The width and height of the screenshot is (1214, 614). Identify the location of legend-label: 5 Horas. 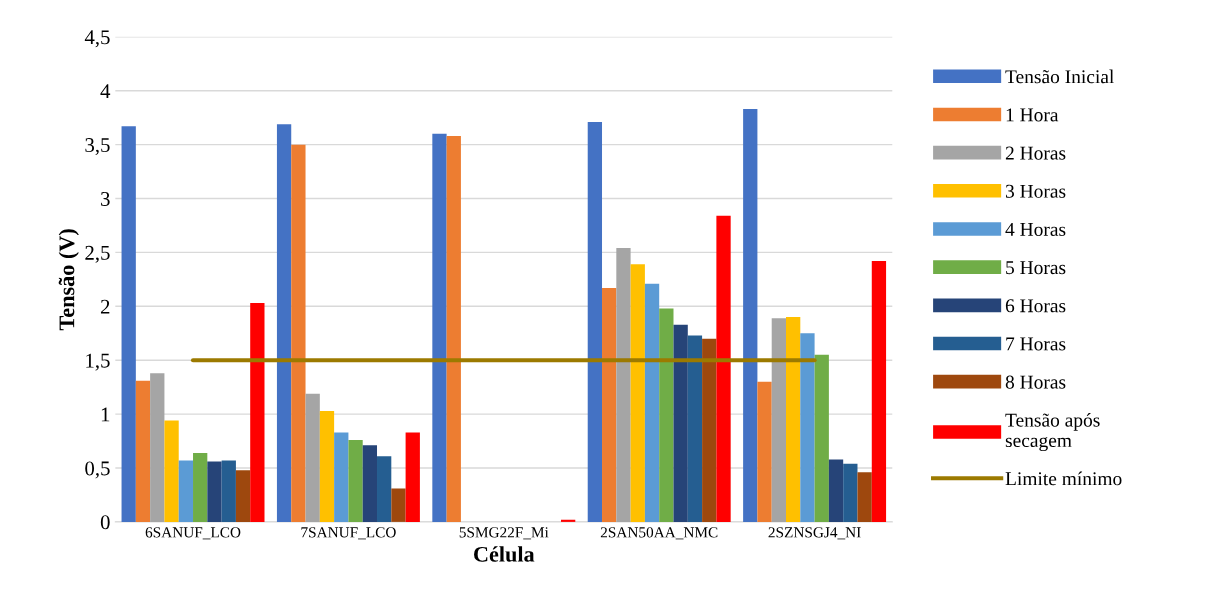
(1036, 268).